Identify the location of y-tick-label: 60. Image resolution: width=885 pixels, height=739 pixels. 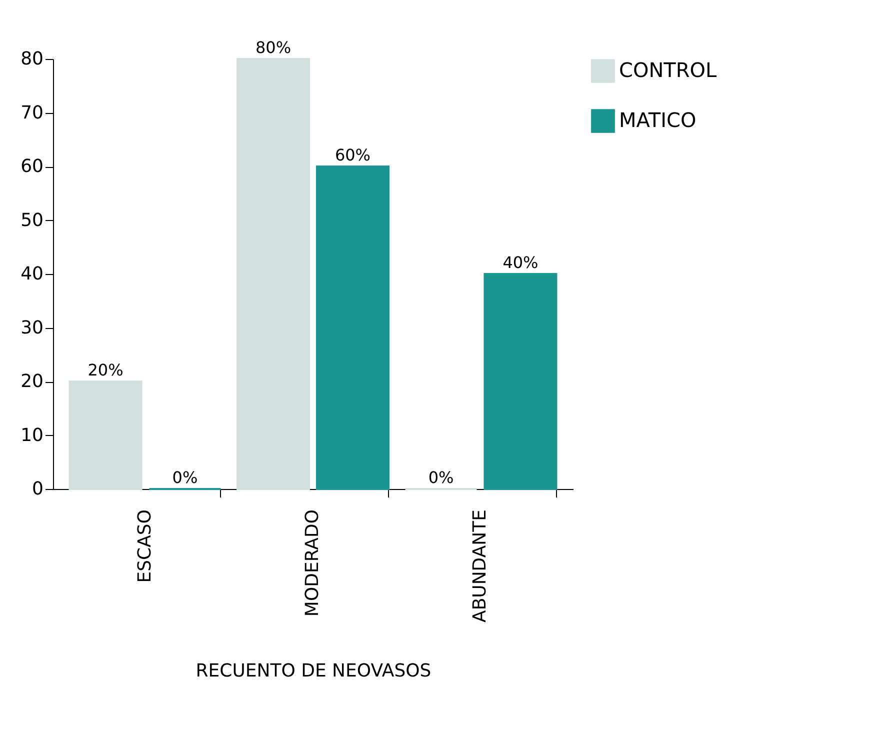
(32, 166).